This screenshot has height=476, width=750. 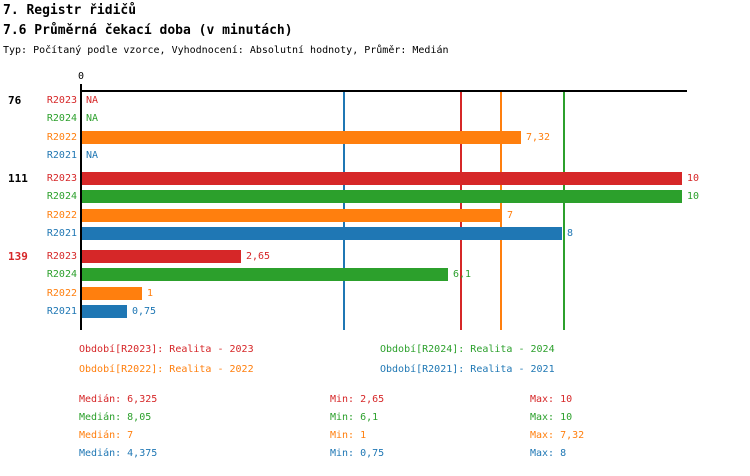 I want to click on stat-max-r2023: Max: 10, so click(x=551, y=399).